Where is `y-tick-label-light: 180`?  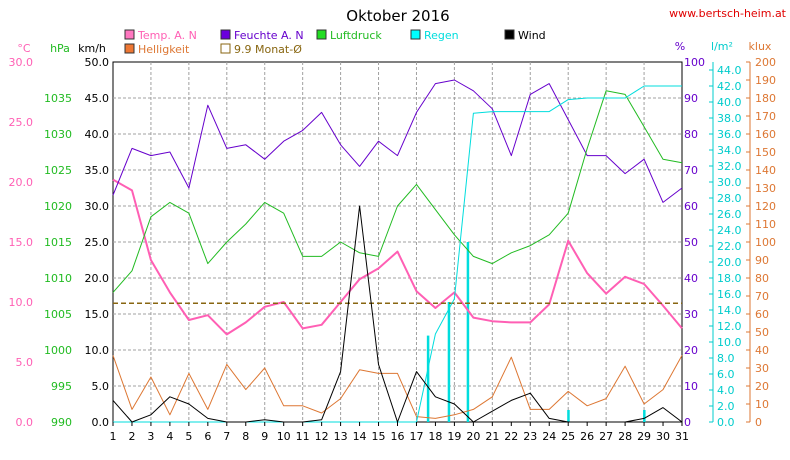
y-tick-label-light: 180 is located at coordinates (765, 98).